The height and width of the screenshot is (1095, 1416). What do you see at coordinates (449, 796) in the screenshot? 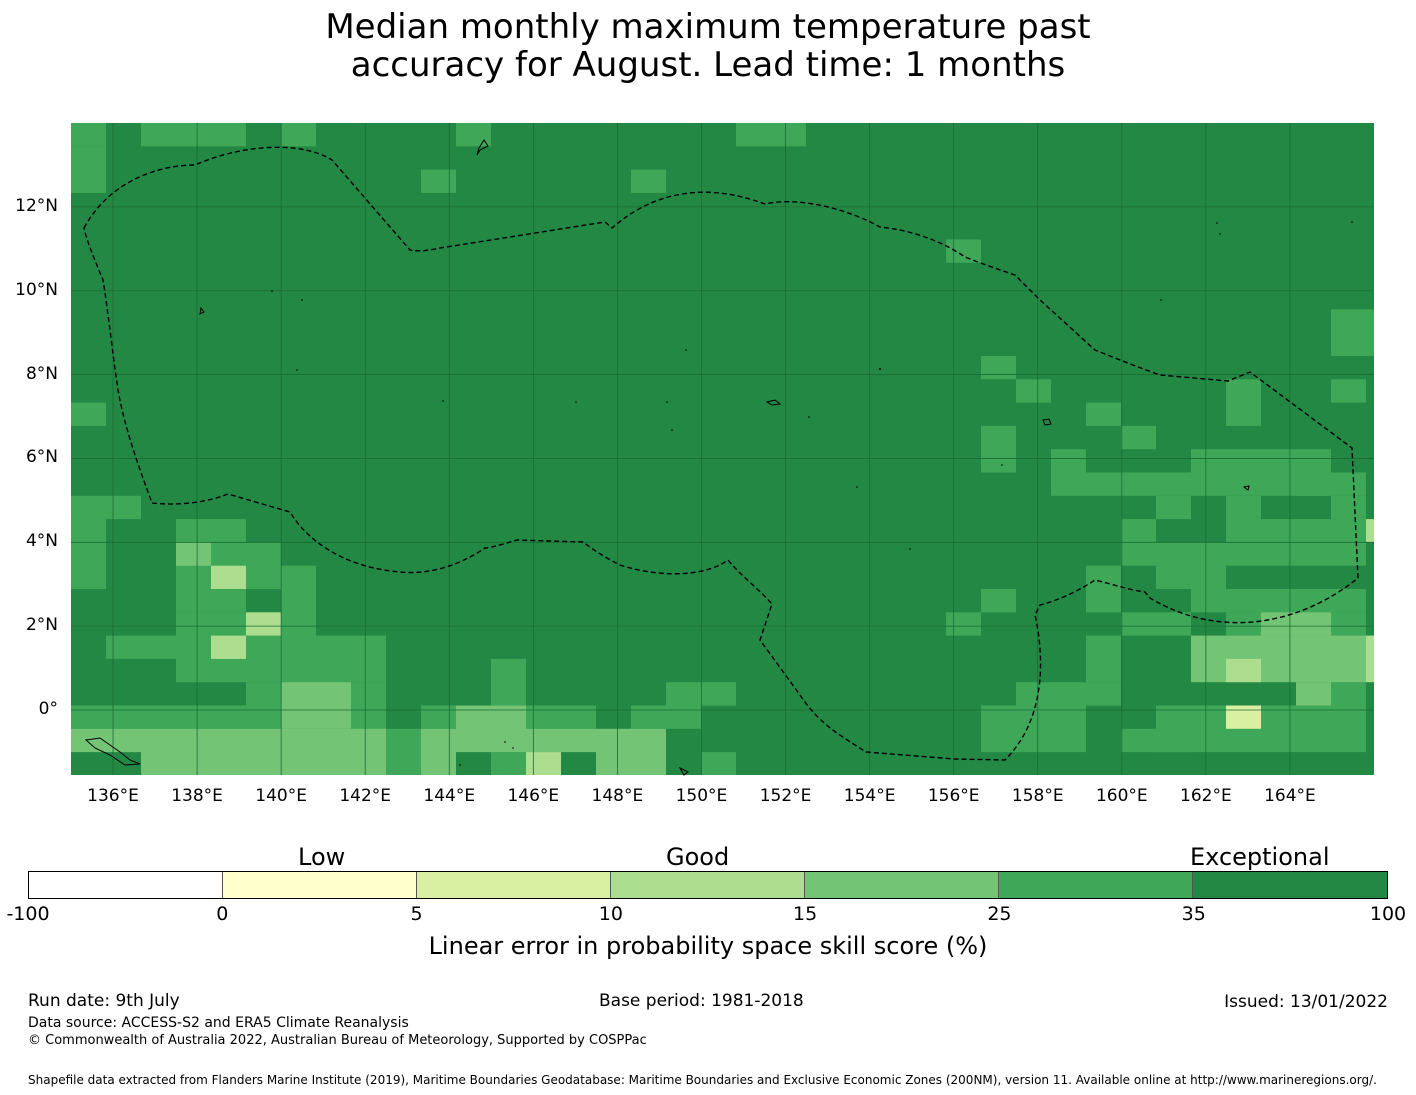
I see `lon-tick-label: 144°E` at bounding box center [449, 796].